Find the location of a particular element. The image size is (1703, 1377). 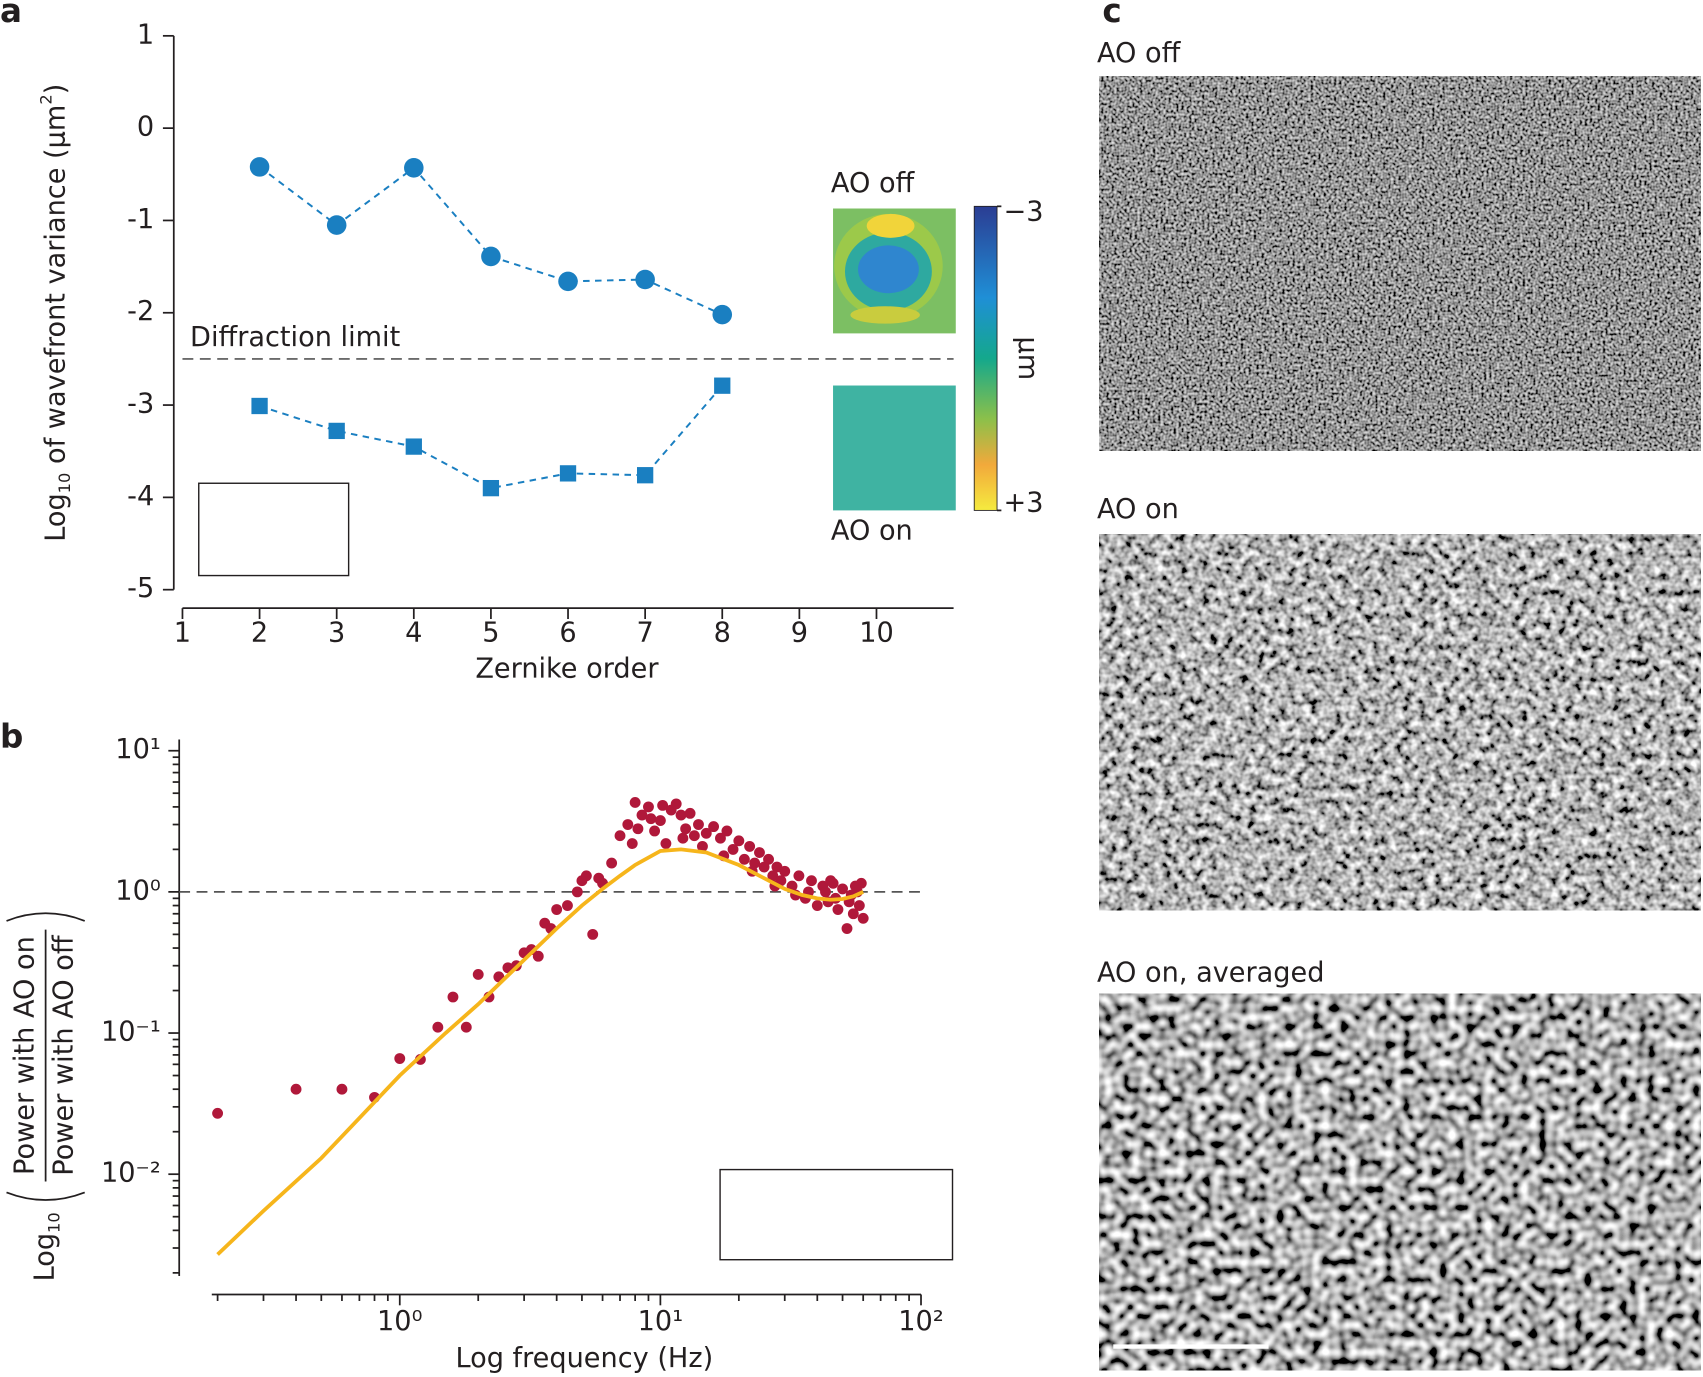

panel-label: a is located at coordinates (11, 15).